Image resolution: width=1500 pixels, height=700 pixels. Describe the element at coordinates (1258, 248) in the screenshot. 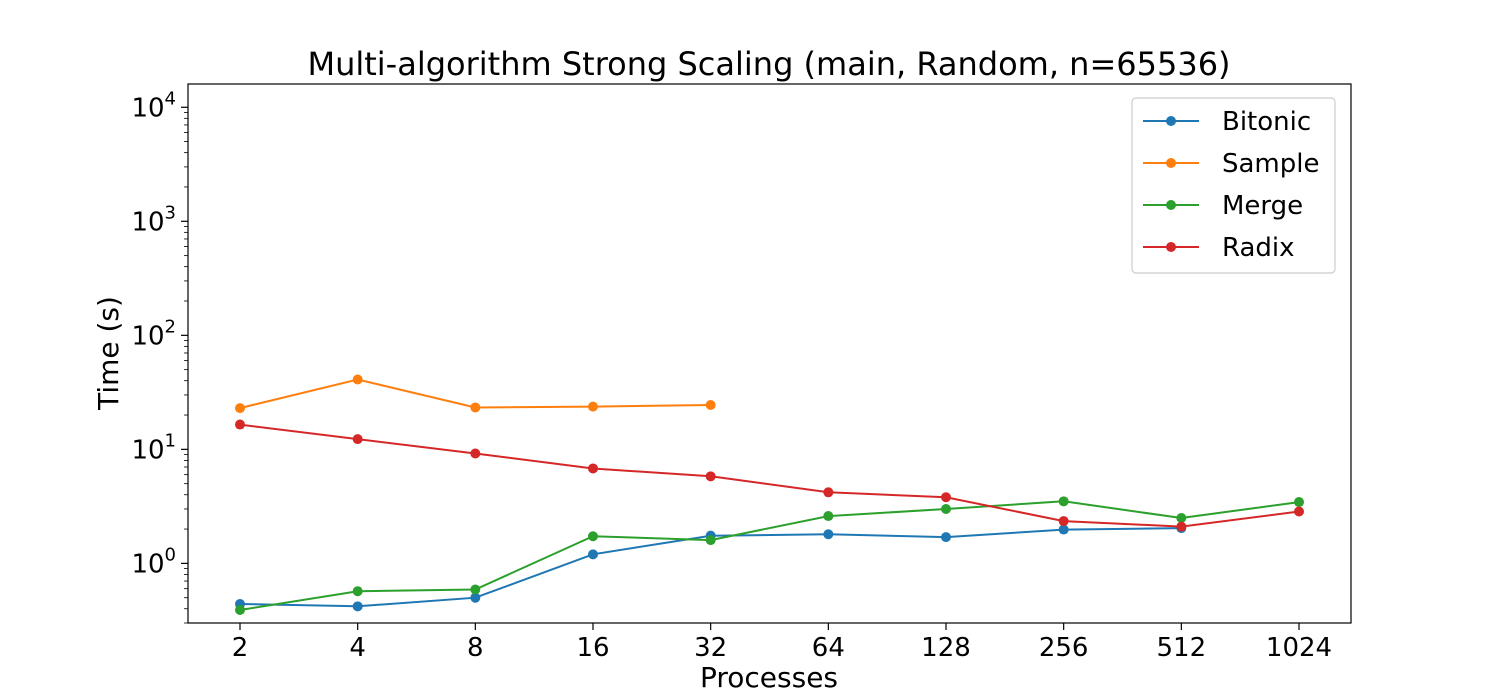

I see `legend-label-radix: Radix` at that location.